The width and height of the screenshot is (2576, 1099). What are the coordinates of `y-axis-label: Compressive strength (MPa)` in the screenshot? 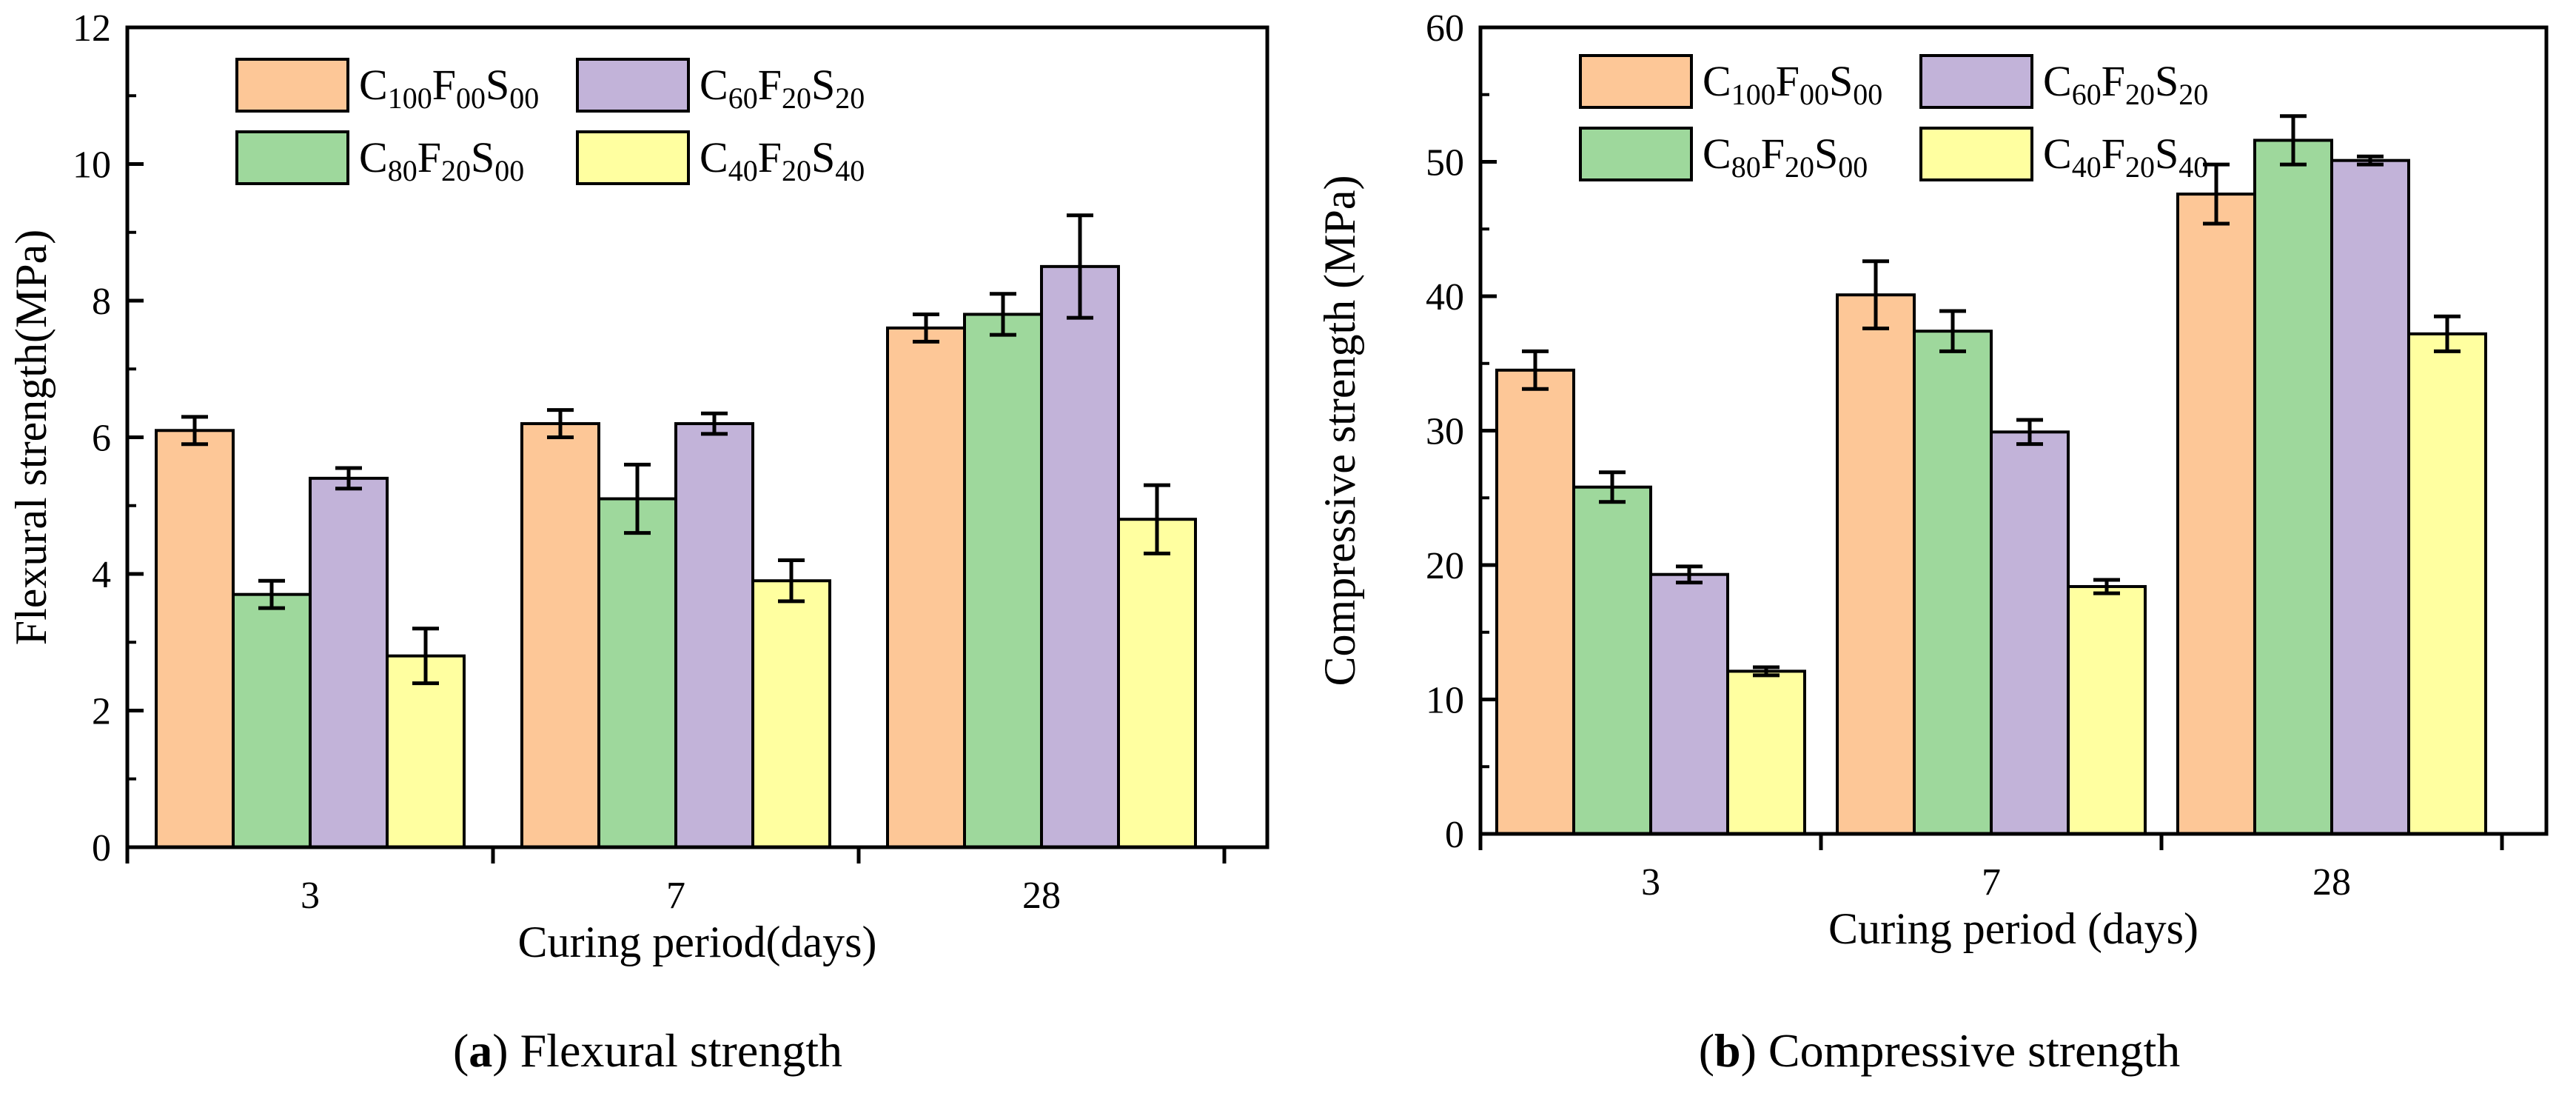 It's located at (1339, 431).